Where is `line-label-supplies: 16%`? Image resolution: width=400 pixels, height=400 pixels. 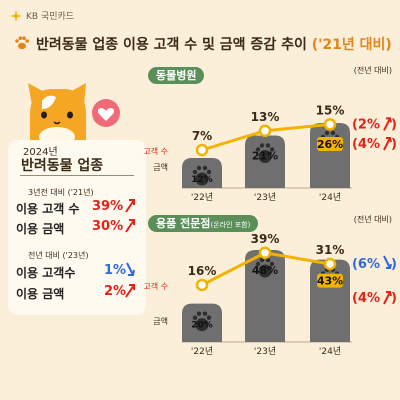
line-label-supplies: 16% is located at coordinates (202, 271).